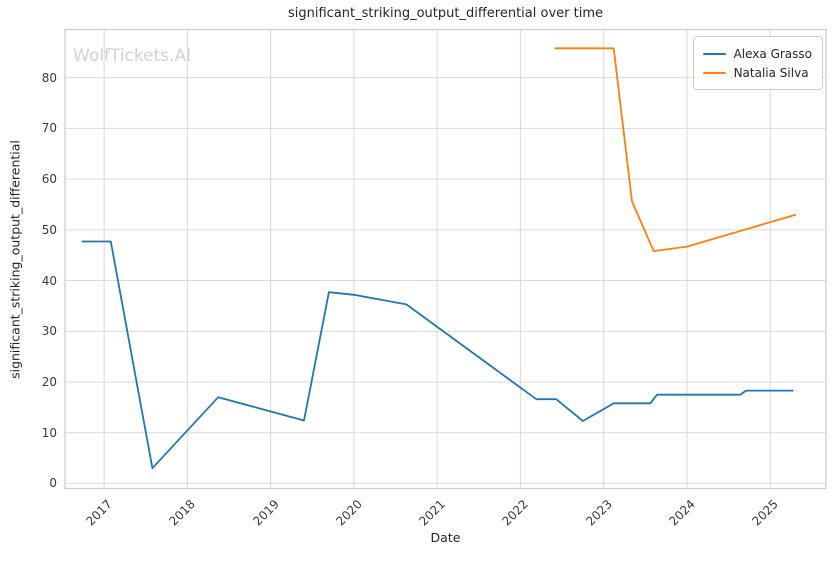 This screenshot has width=840, height=561. Describe the element at coordinates (714, 72) in the screenshot. I see `legend-line-swatch-orange` at that location.